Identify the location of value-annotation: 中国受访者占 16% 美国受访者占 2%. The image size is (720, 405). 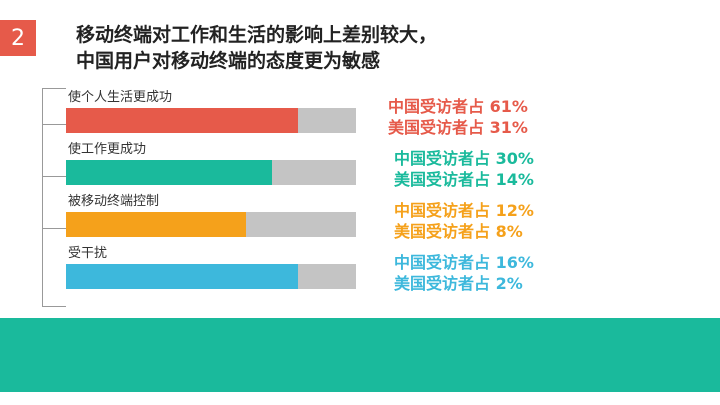
(464, 273).